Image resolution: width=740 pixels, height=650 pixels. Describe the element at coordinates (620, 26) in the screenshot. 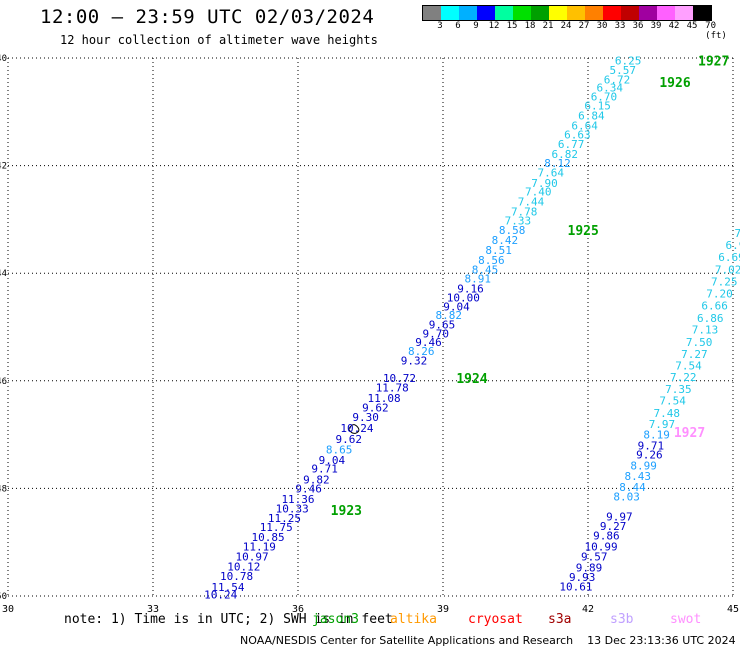

I see `legend-label: 33` at that location.